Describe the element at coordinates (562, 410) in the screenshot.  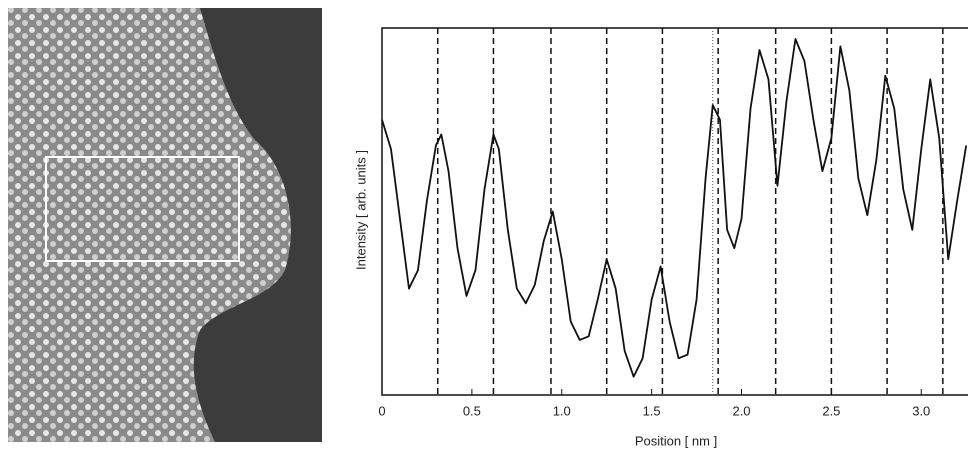
I see `x-tick-label: 1.0` at that location.